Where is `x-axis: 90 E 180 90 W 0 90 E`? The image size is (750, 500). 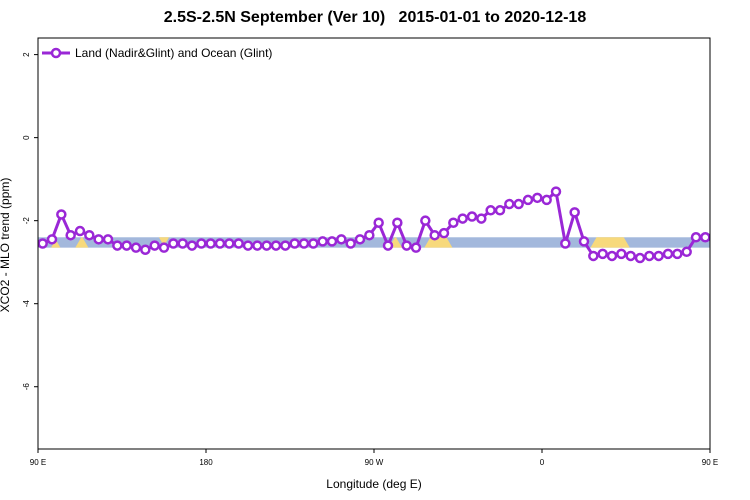
x-axis: 90 E 180 90 W 0 90 E is located at coordinates (374, 458).